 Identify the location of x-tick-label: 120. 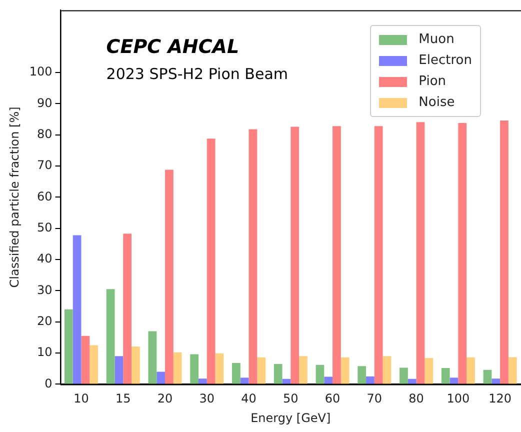
(500, 399).